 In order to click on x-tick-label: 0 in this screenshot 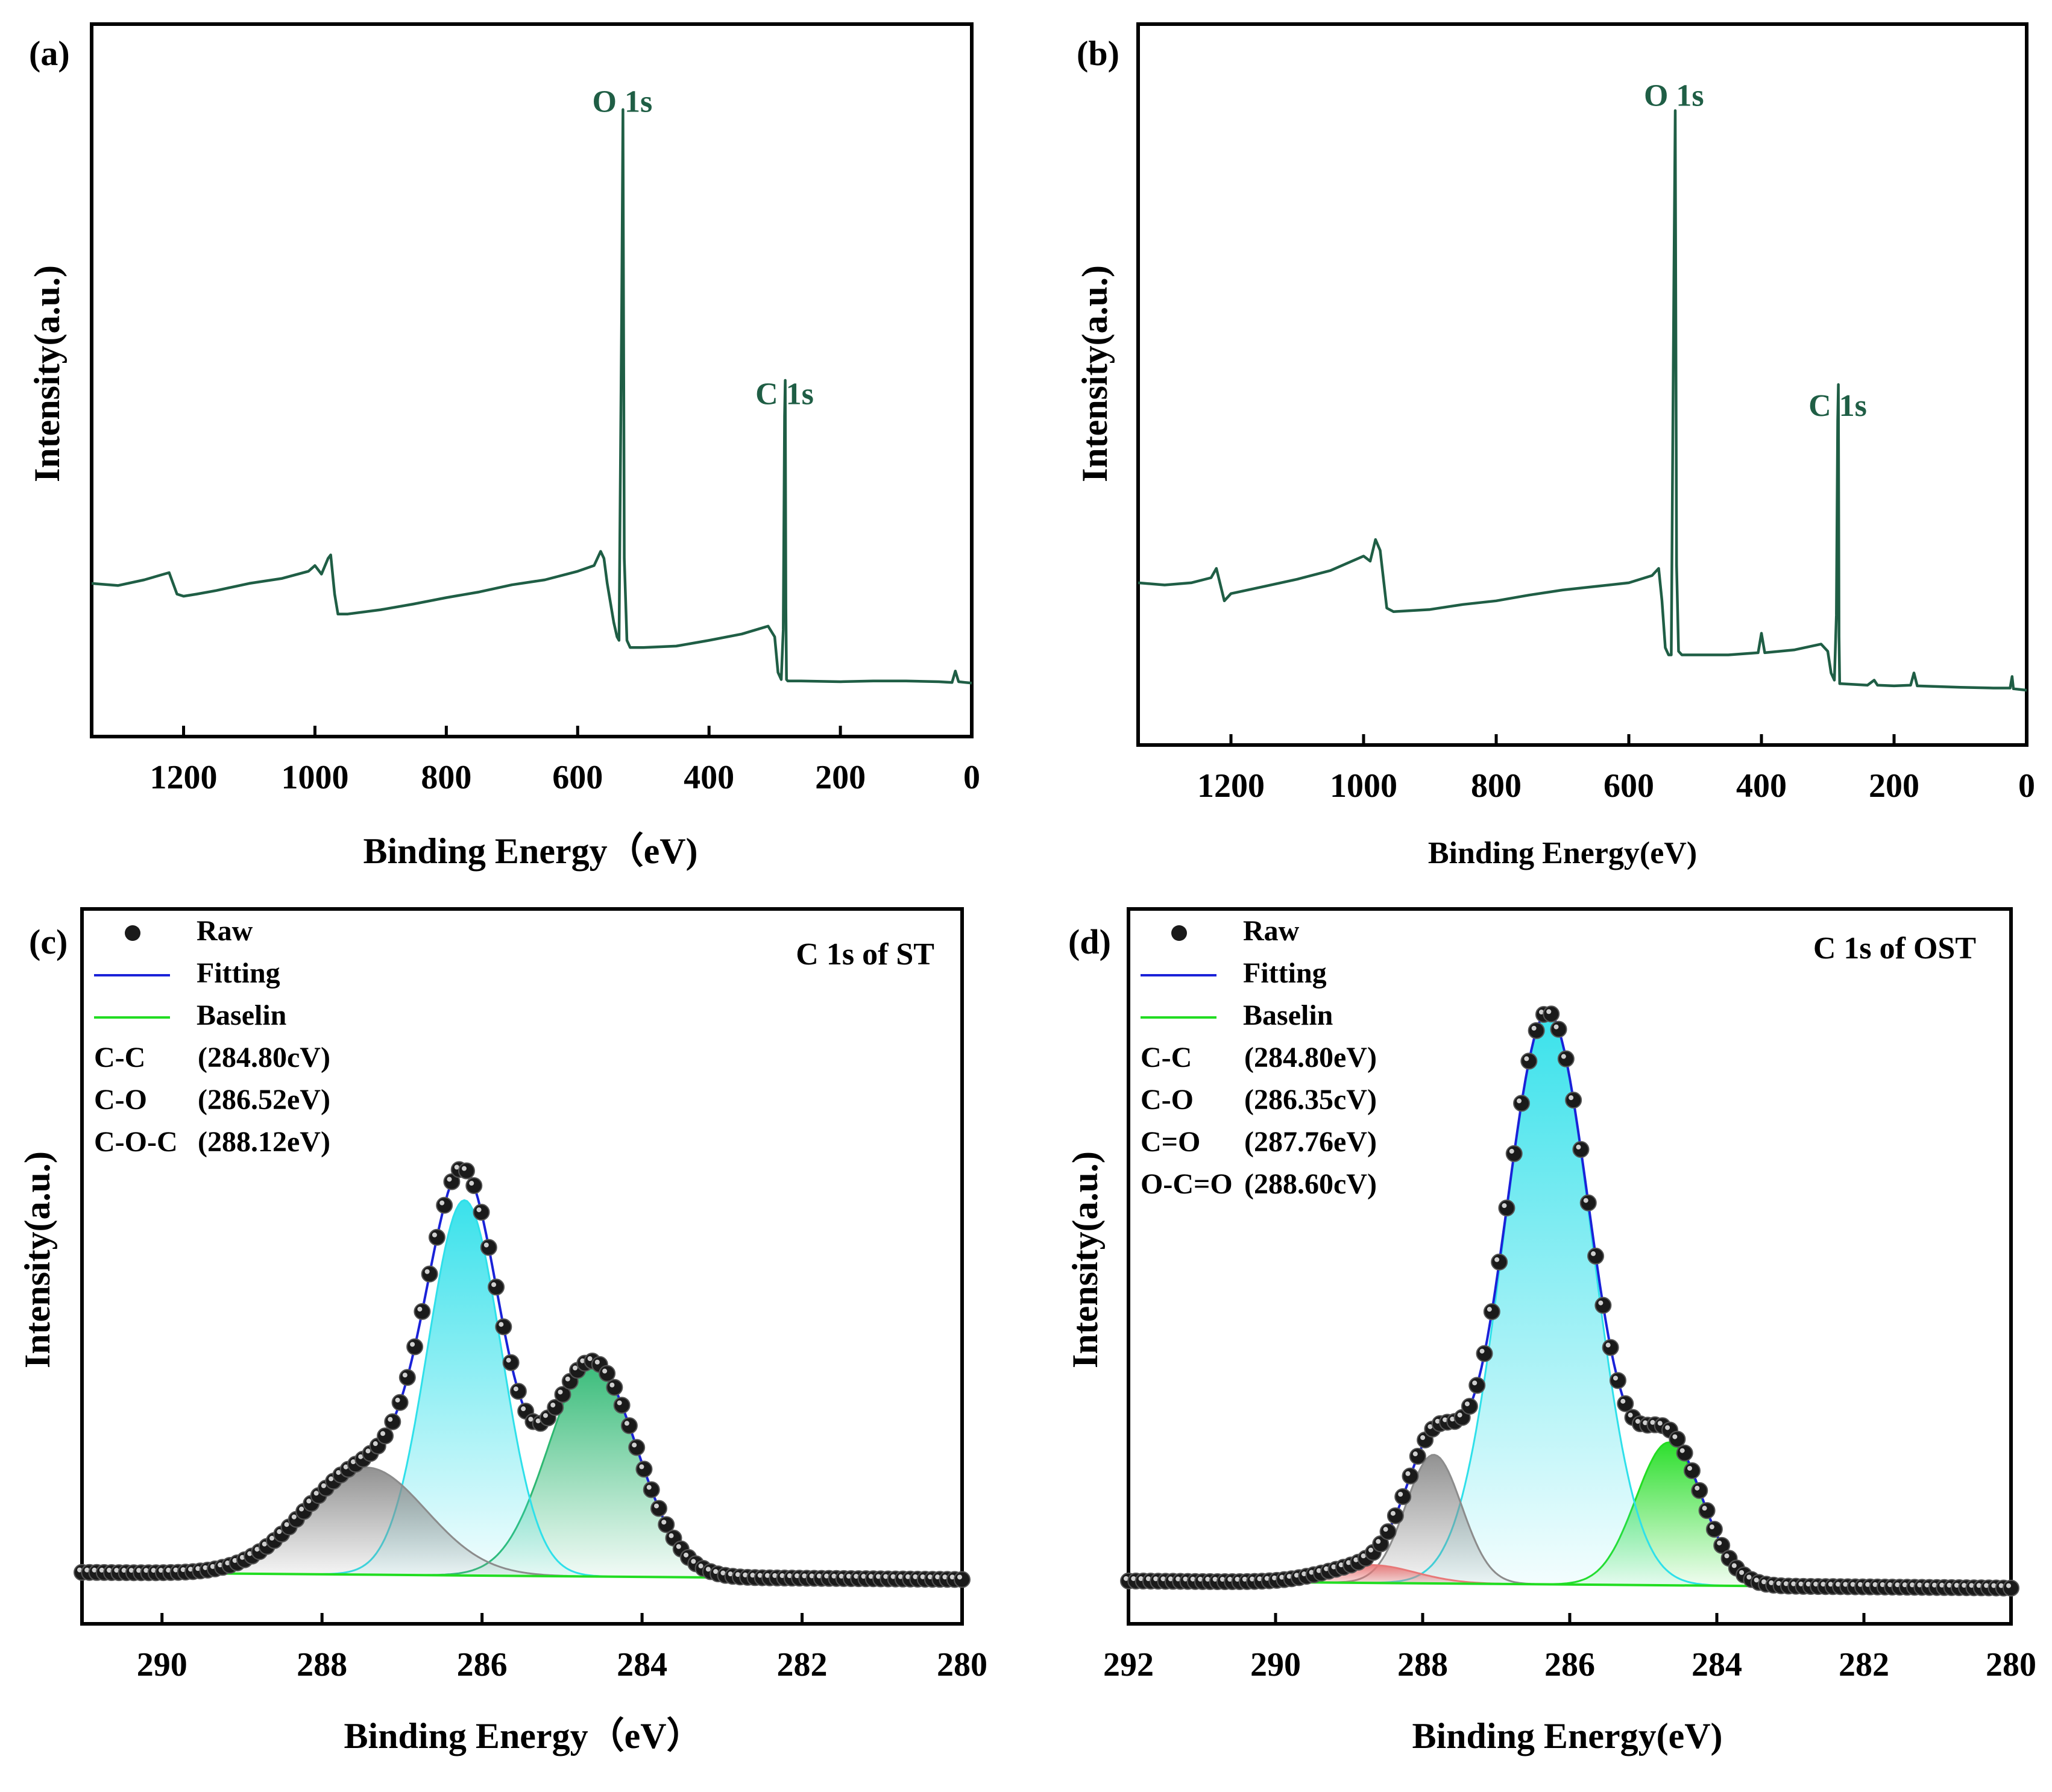, I will do `click(972, 777)`.